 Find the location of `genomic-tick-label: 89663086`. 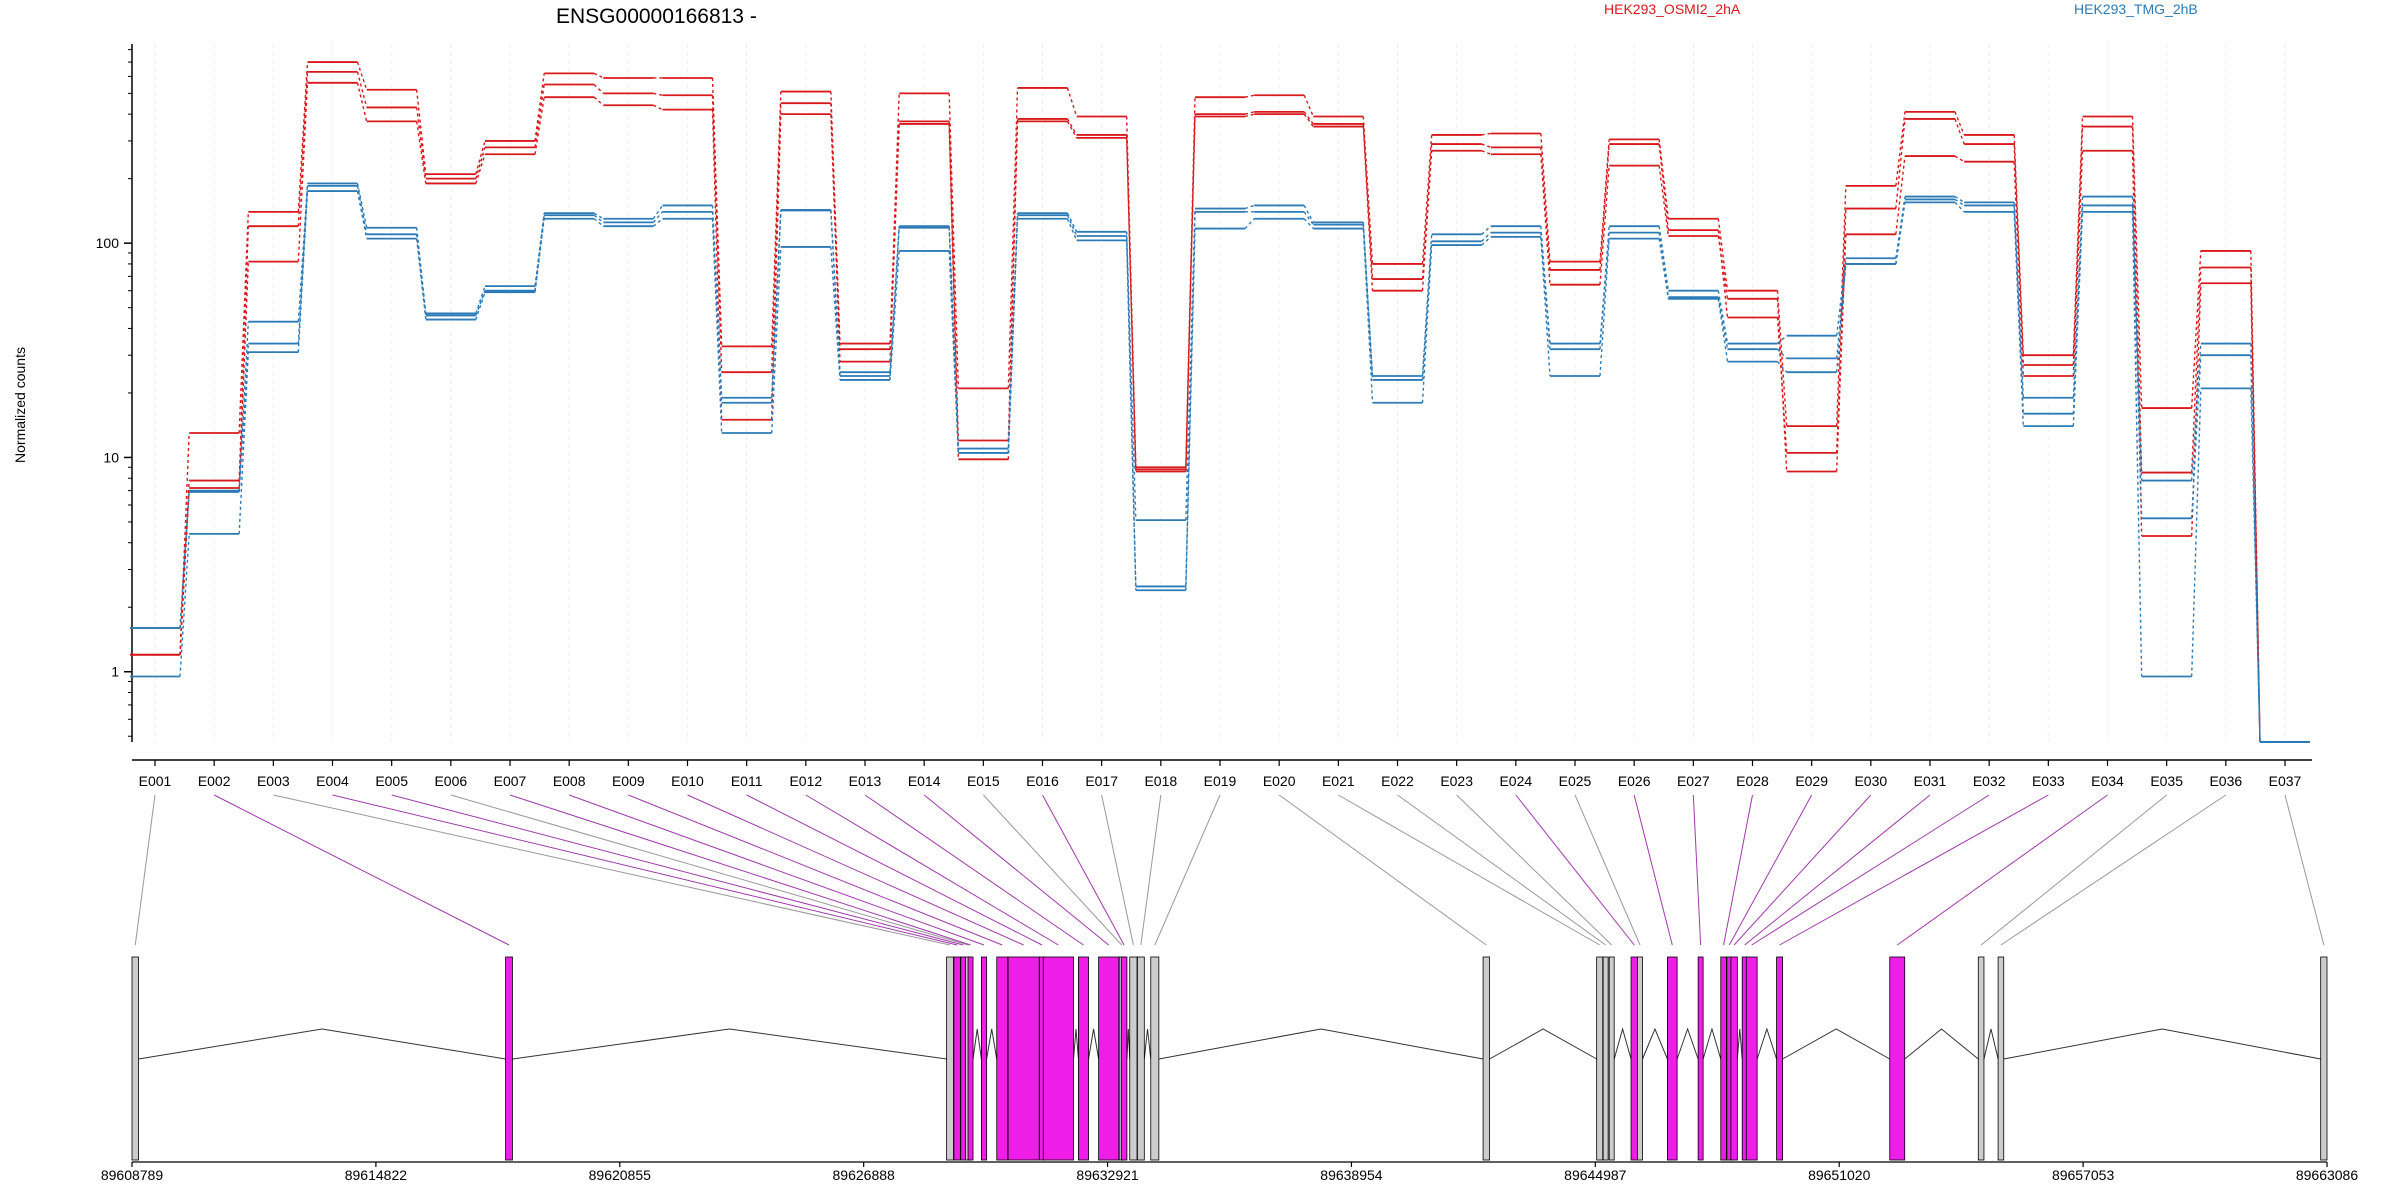

genomic-tick-label: 89663086 is located at coordinates (2327, 1175).